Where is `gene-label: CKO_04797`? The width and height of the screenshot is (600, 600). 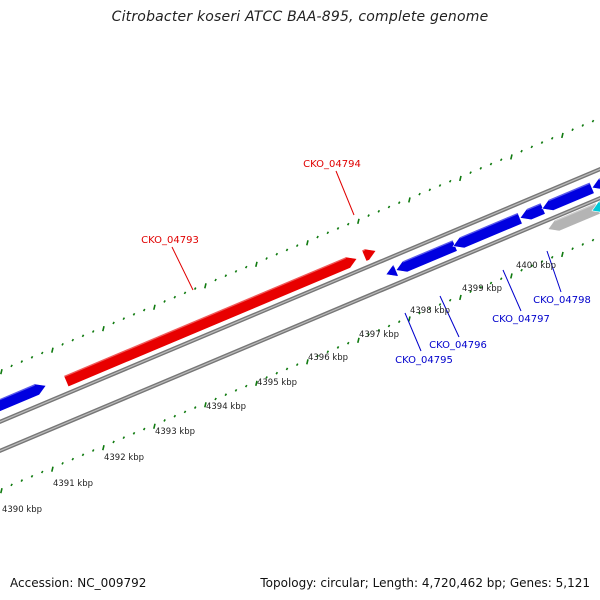 gene-label: CKO_04797 is located at coordinates (521, 319).